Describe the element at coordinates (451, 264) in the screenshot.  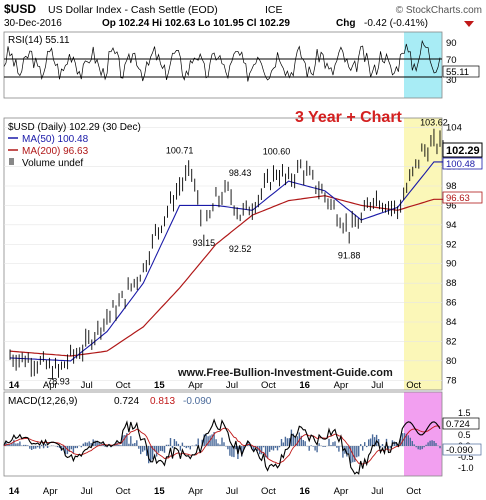
I see `price-y-tick: 90` at that location.